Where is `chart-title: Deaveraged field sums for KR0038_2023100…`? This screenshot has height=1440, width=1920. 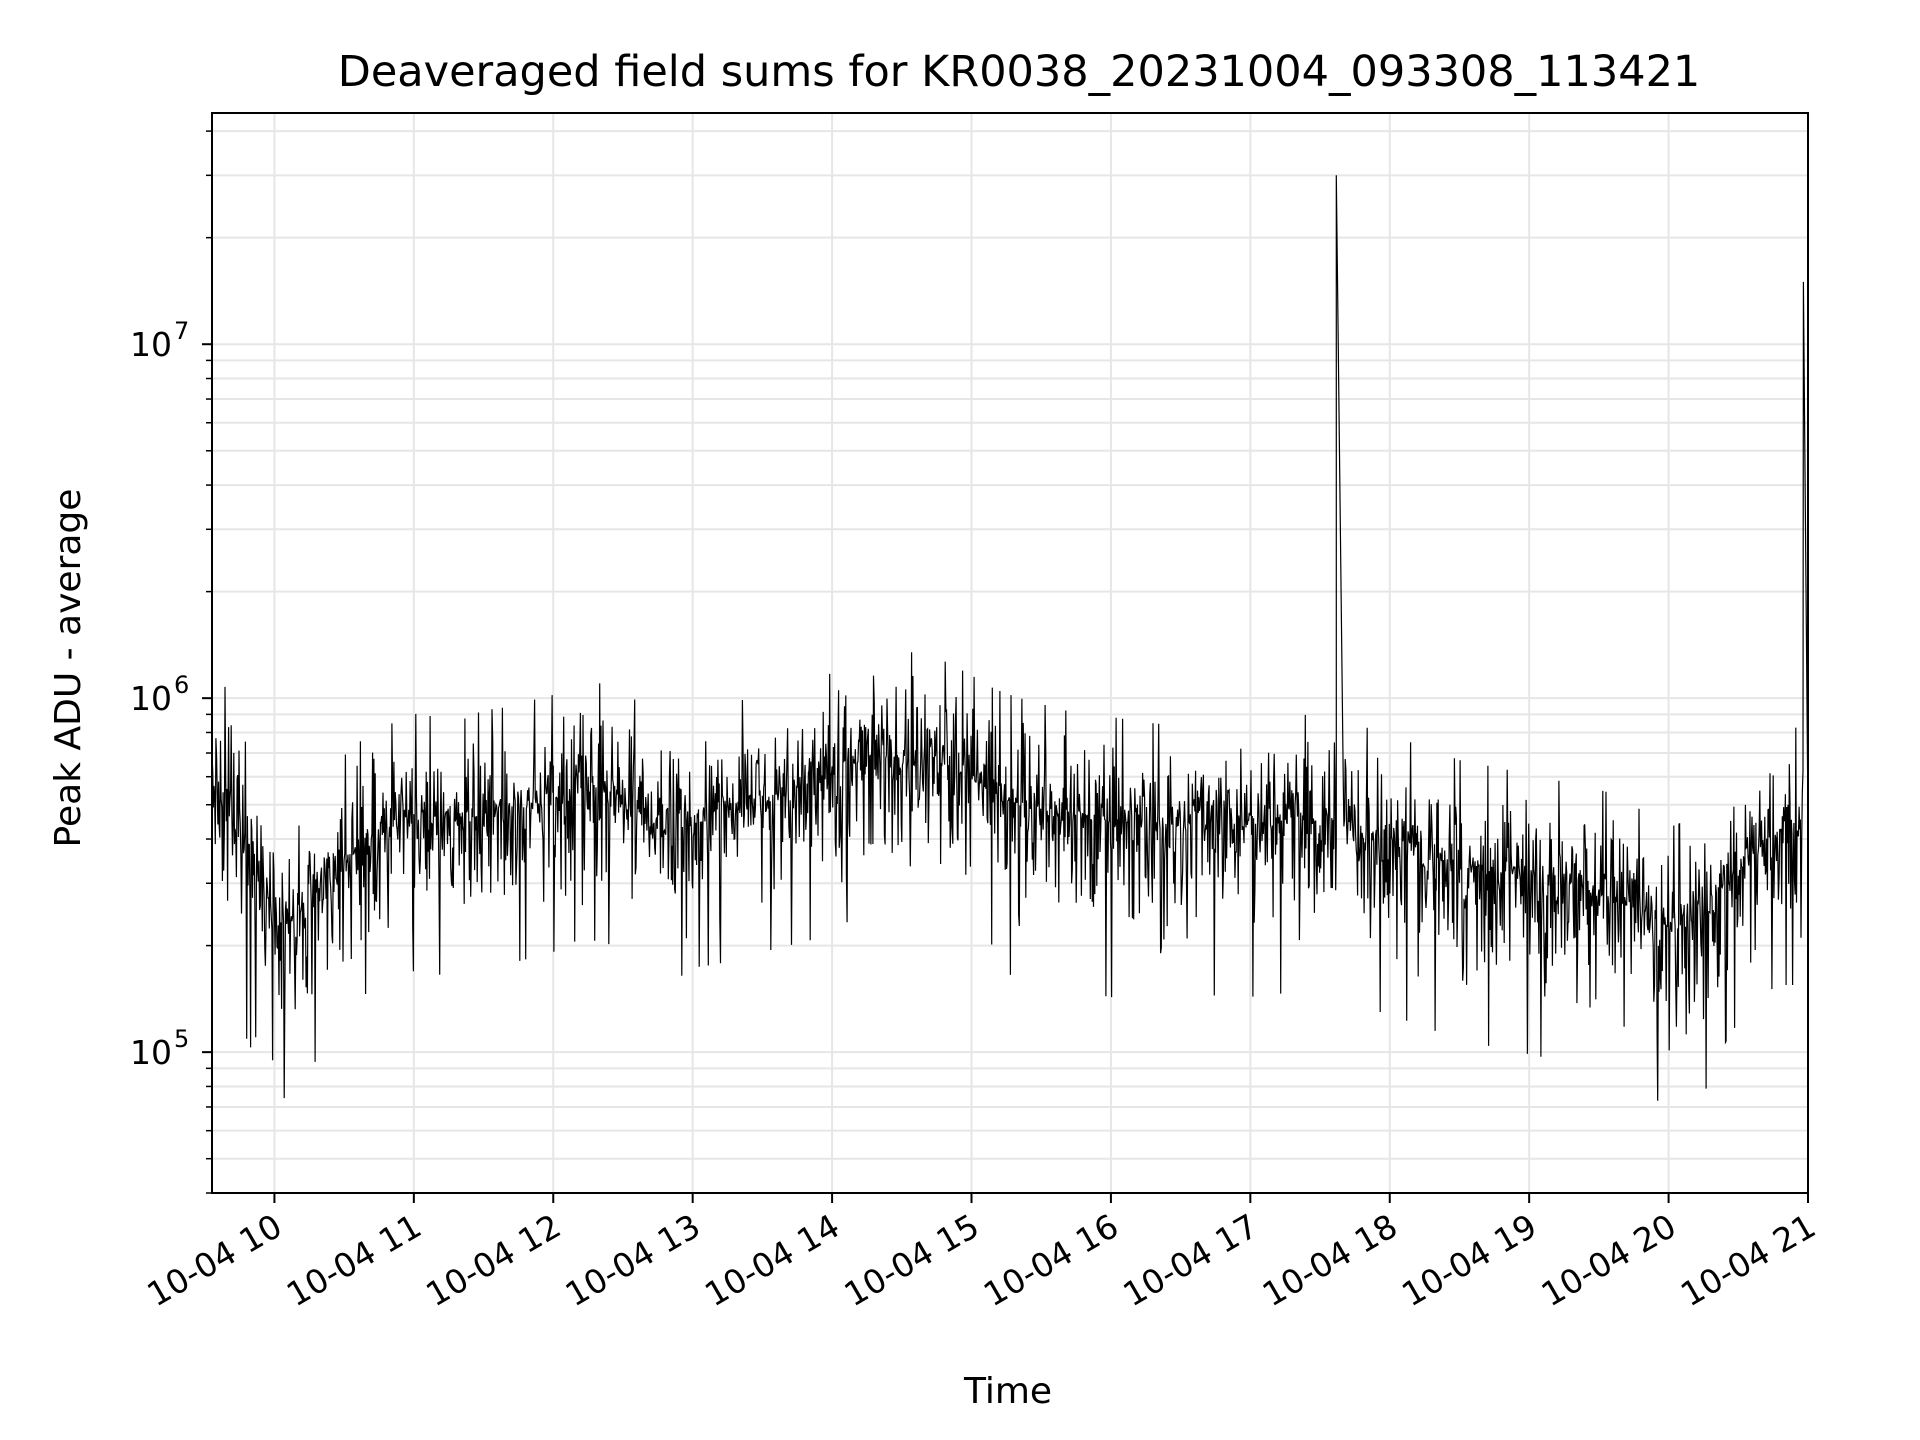
chart-title: Deaveraged field sums for KR0038_2023100… is located at coordinates (1019, 72).